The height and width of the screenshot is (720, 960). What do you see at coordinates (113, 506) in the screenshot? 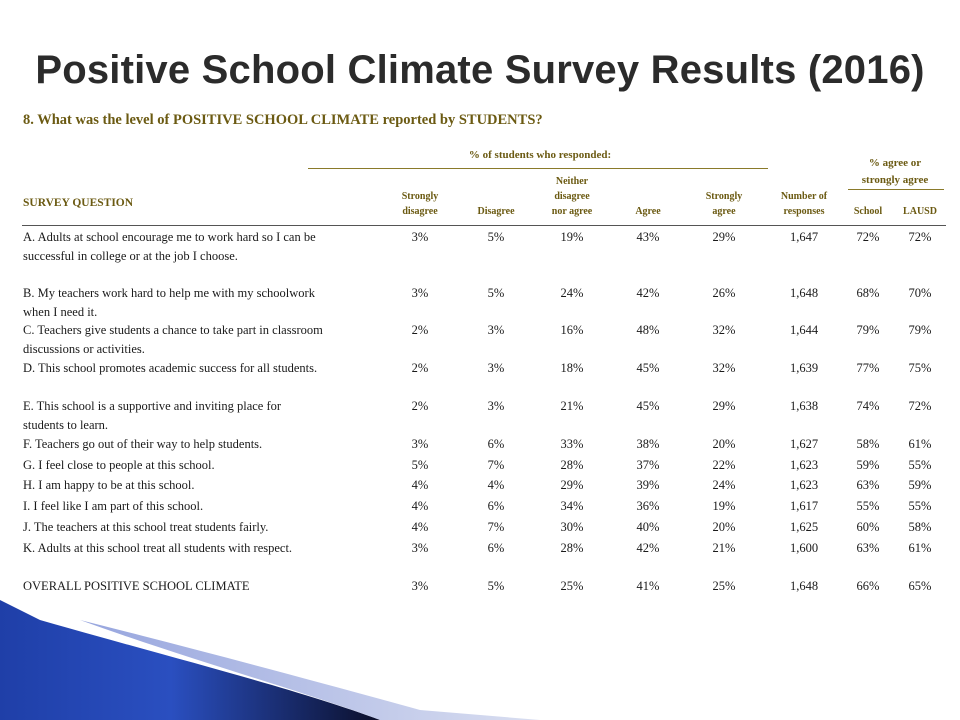
I see `row-question: I. I feel like I am part of this school.` at bounding box center [113, 506].